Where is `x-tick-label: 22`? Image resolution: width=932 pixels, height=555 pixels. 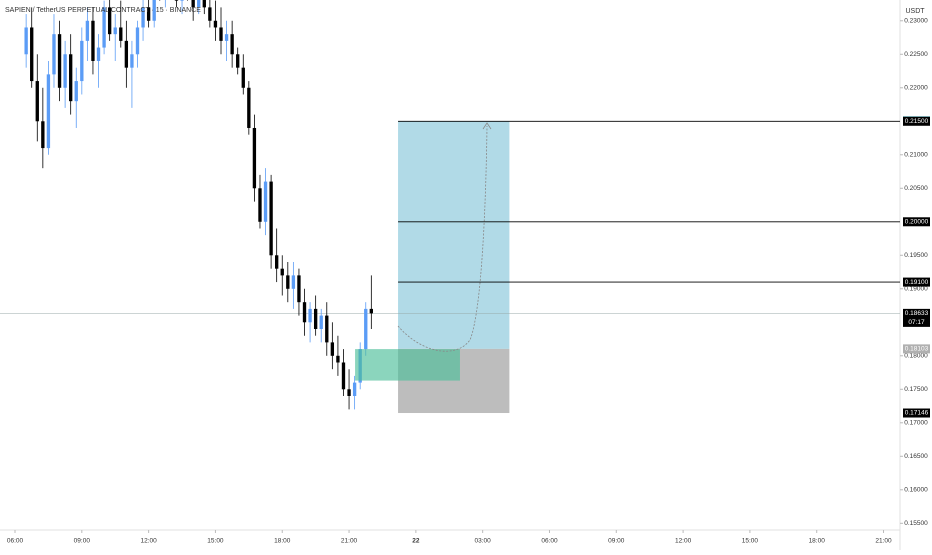
x-tick-label: 22 is located at coordinates (416, 541).